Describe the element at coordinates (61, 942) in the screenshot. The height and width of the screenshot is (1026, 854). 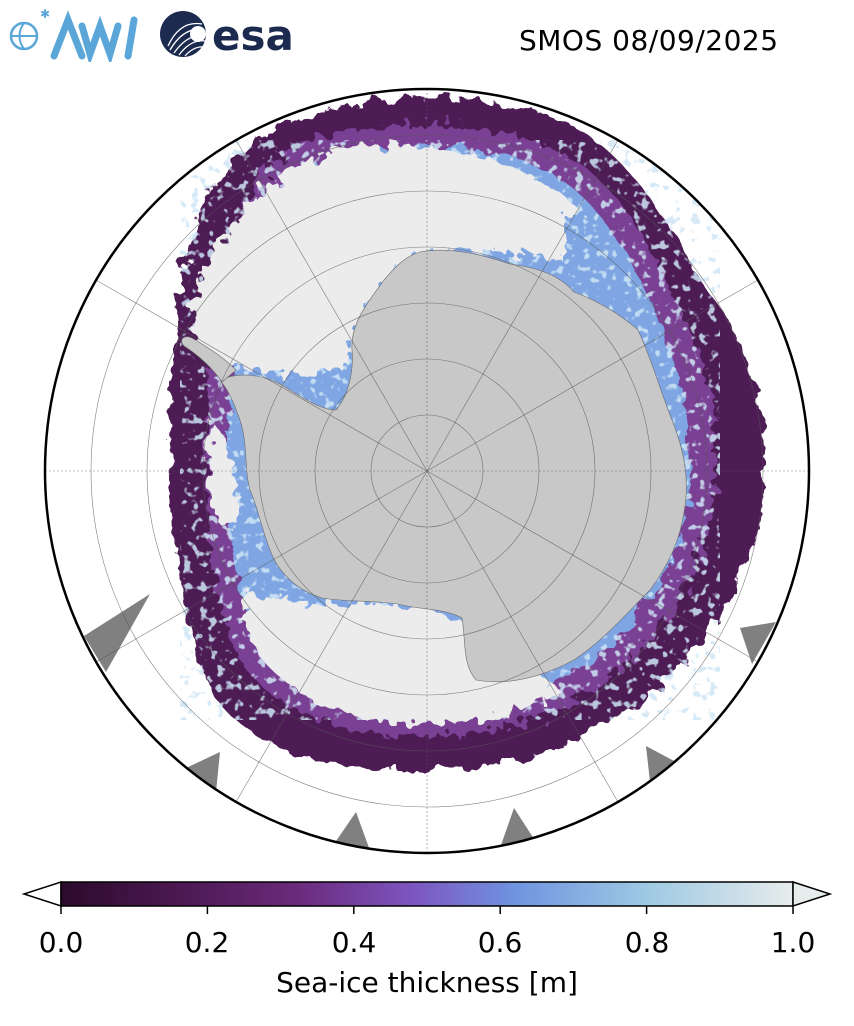
I see `colorbar-tick-label: 0.0` at that location.